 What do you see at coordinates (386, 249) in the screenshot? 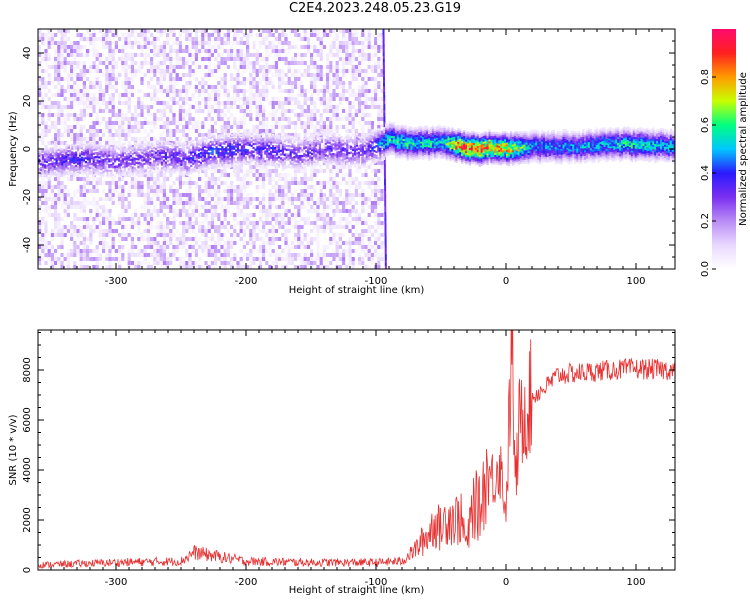
I see `heatmap-edge-cell` at bounding box center [386, 249].